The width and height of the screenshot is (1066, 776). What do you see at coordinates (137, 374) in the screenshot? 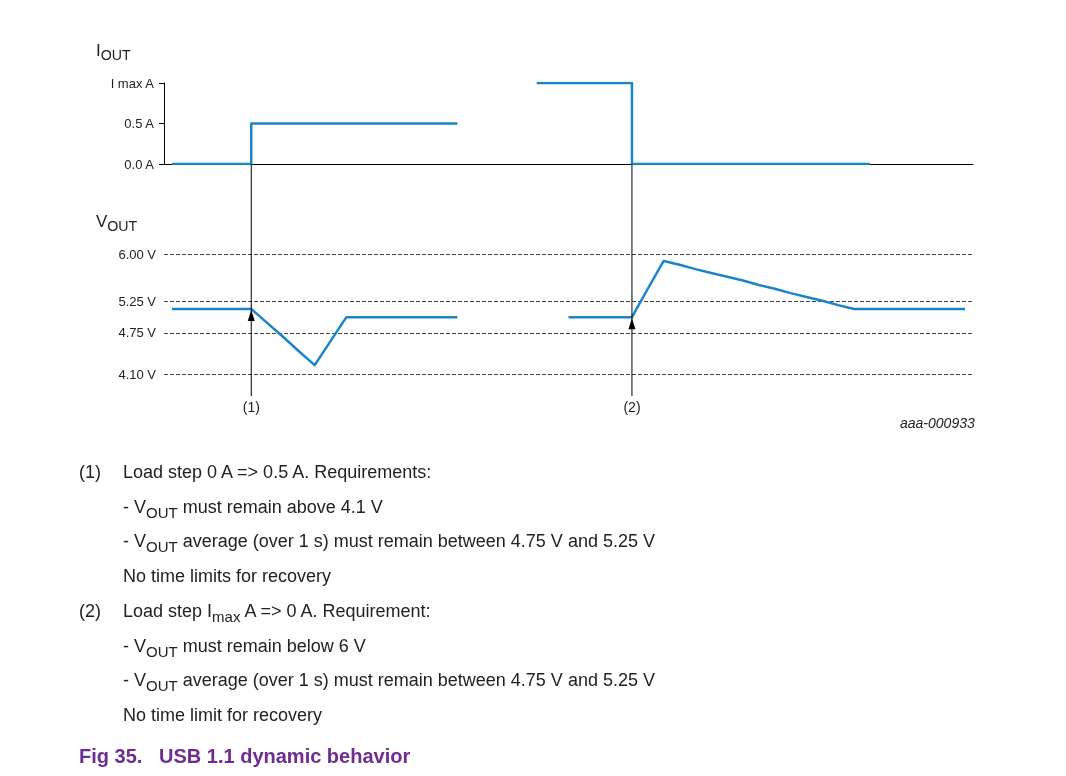
I see `y-tick-label: 4.10 V` at bounding box center [137, 374].